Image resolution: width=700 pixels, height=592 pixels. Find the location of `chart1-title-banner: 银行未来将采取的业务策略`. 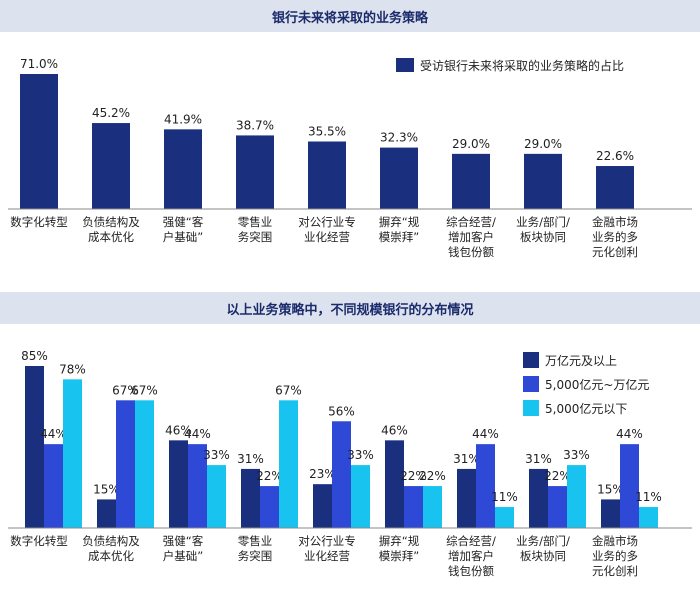

chart1-title-banner: 银行未来将采取的业务策略 is located at coordinates (350, 16).